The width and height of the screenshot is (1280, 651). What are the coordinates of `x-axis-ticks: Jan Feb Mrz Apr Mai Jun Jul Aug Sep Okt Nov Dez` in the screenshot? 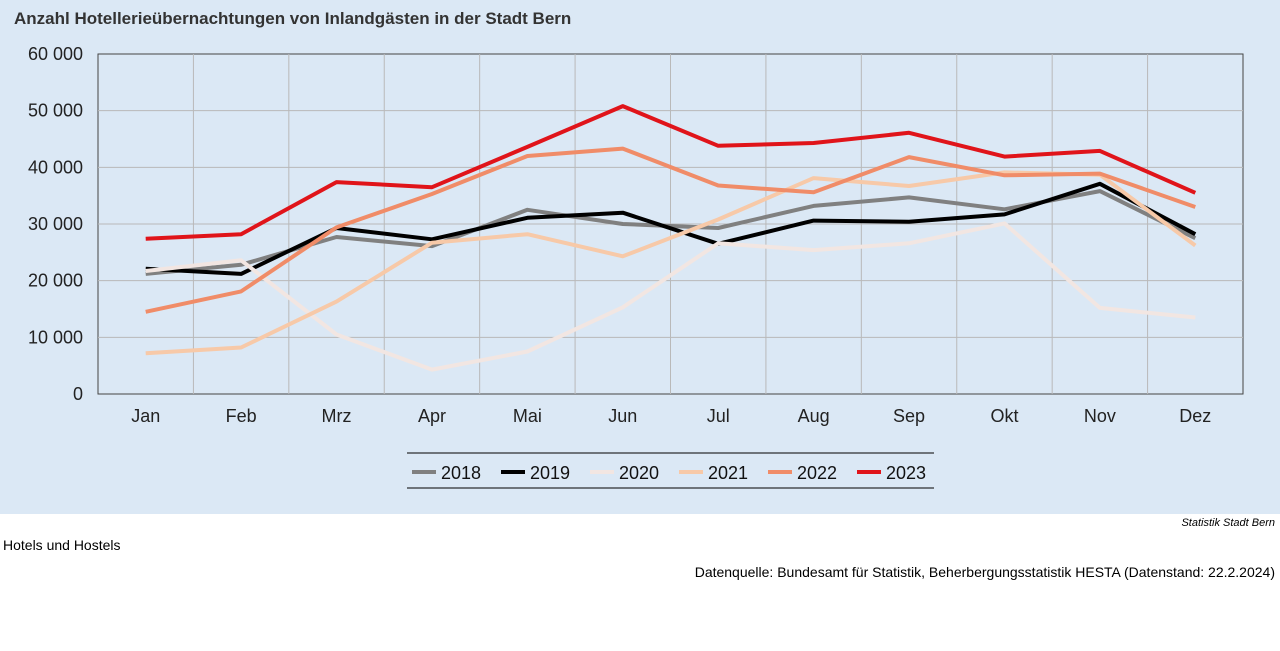 It's located at (671, 416).